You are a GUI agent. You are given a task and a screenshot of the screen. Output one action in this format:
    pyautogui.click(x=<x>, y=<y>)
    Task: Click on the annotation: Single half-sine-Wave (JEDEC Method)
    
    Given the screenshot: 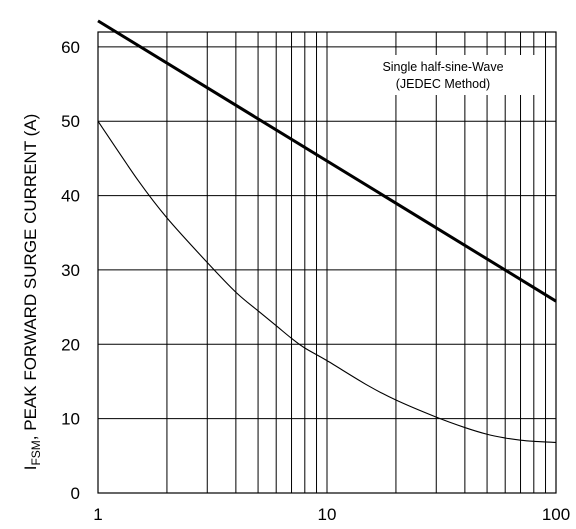 What is the action you would take?
    pyautogui.click(x=443, y=75)
    